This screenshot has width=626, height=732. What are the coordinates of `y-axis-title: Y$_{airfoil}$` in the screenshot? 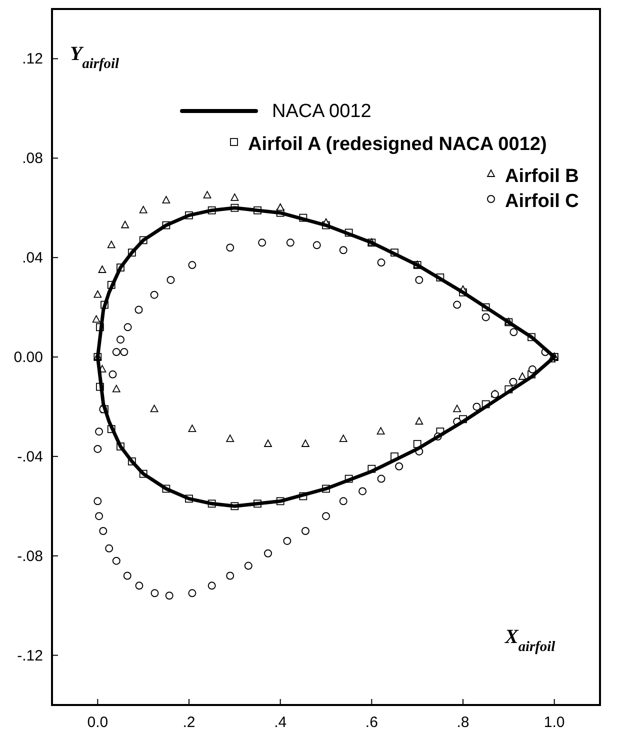 It's located at (94, 57).